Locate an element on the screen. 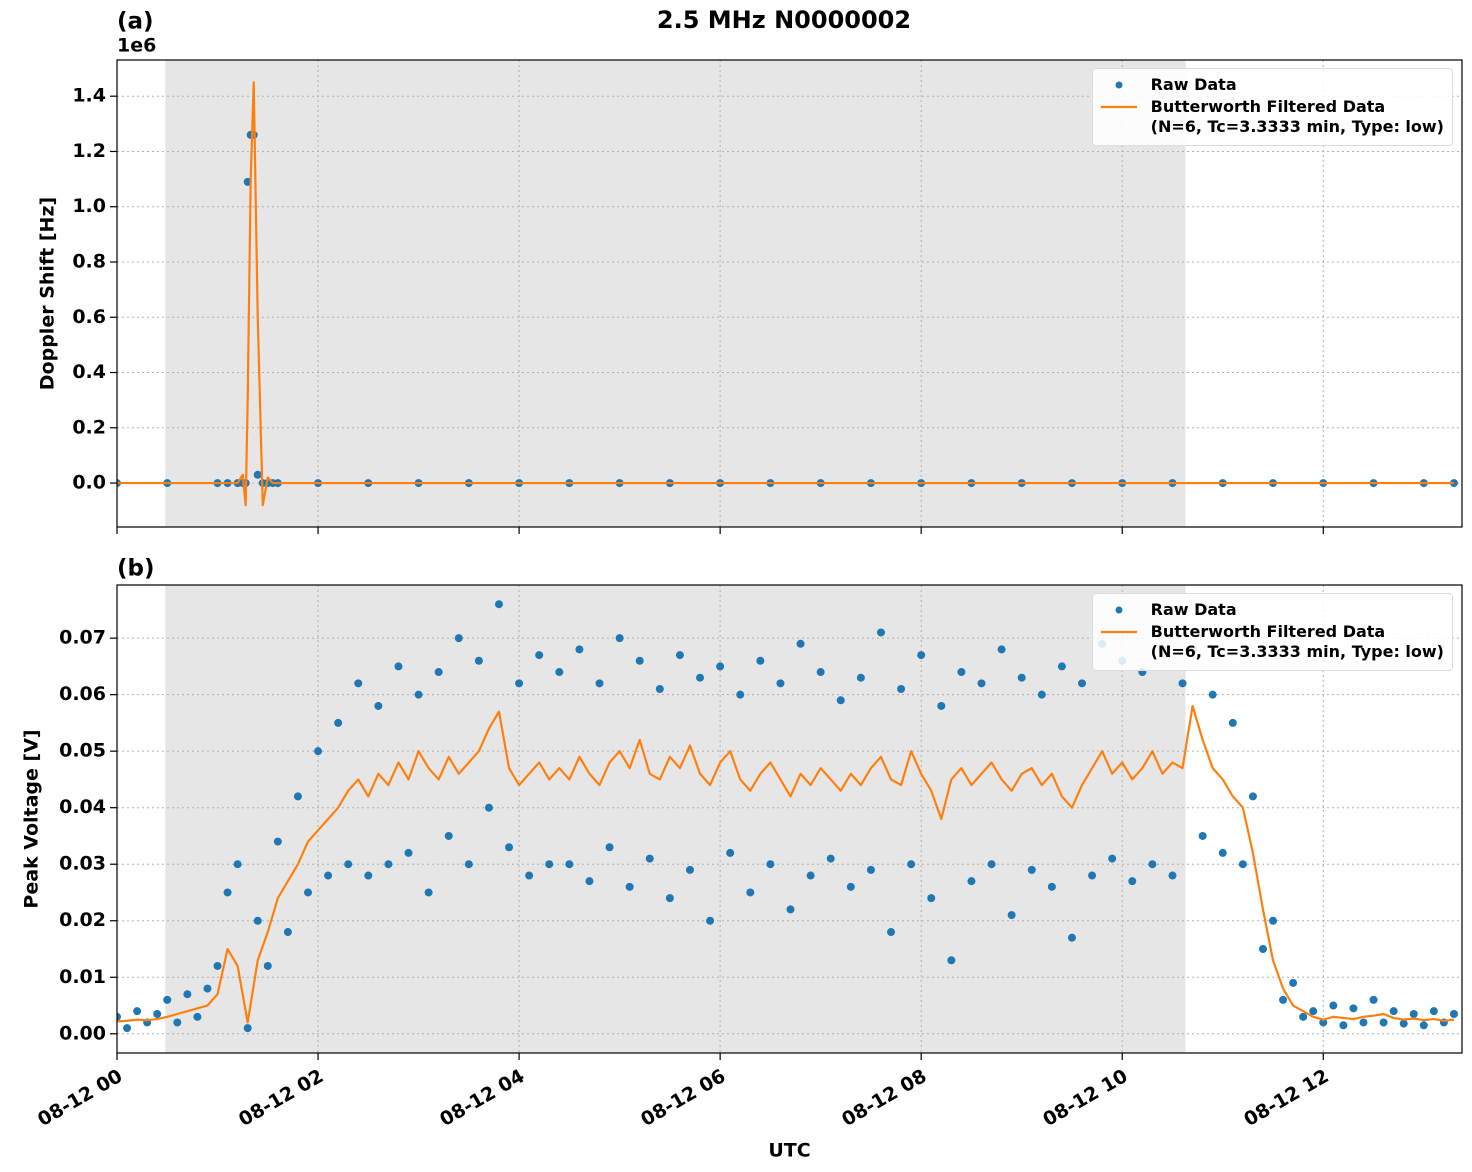 Image resolution: width=1472 pixels, height=1172 pixels. y-tick-label: 1.0 is located at coordinates (89, 206).